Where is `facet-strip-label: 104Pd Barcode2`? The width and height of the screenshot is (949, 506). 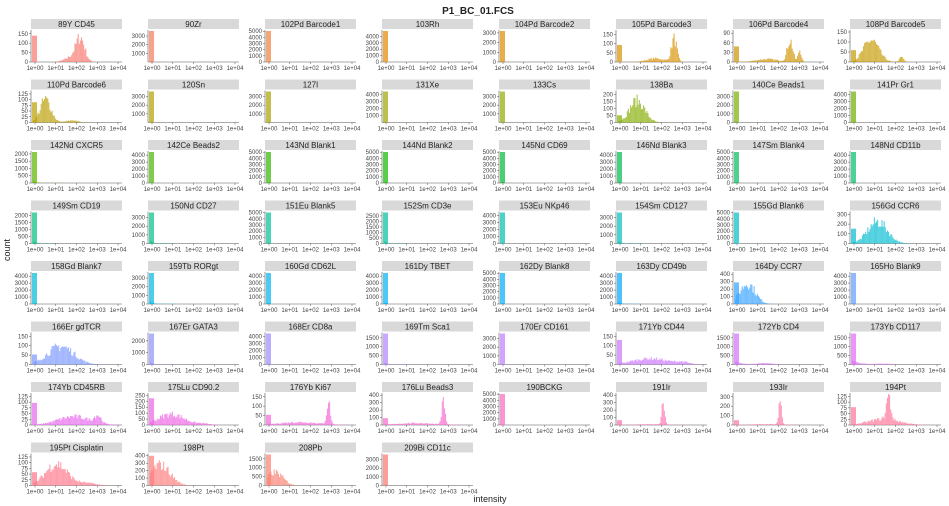
facet-strip-label: 104Pd Barcode2 is located at coordinates (545, 24).